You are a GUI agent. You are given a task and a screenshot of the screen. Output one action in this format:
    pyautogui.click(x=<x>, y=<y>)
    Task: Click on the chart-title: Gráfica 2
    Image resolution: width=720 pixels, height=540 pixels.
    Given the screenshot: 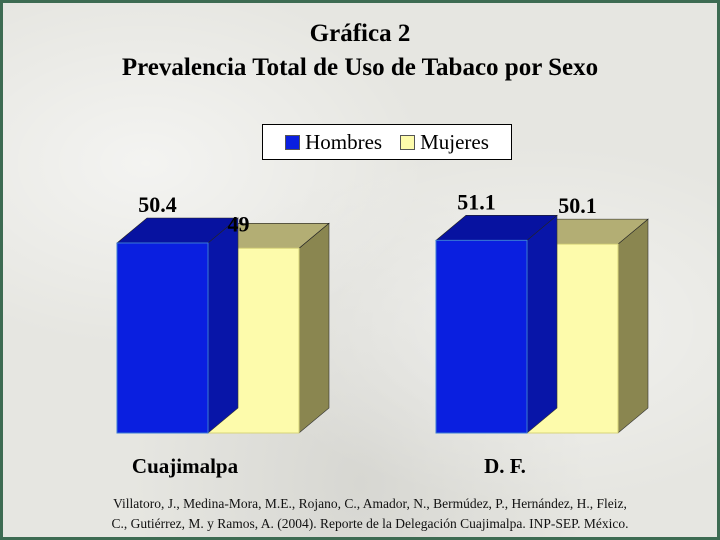 What is the action you would take?
    pyautogui.click(x=360, y=33)
    